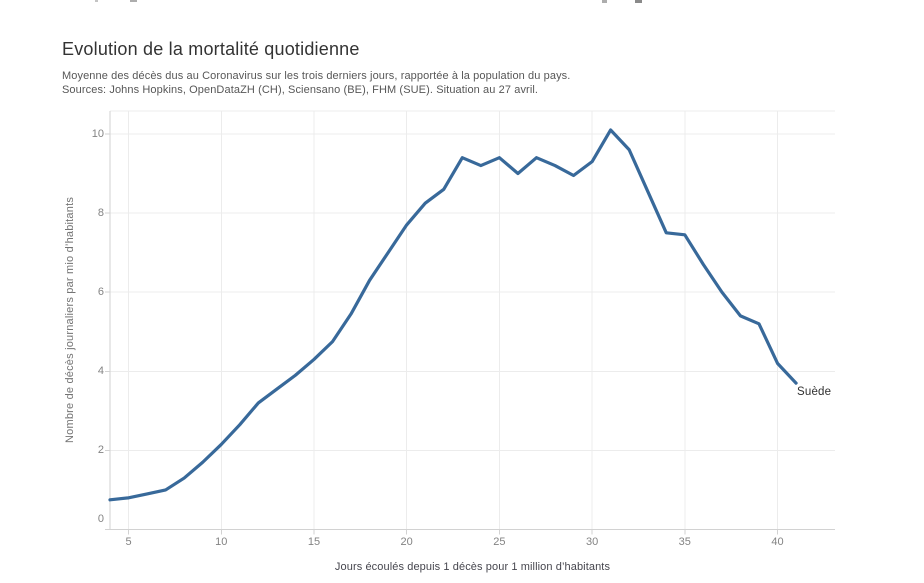  I want to click on x-tick-label: 10, so click(221, 542).